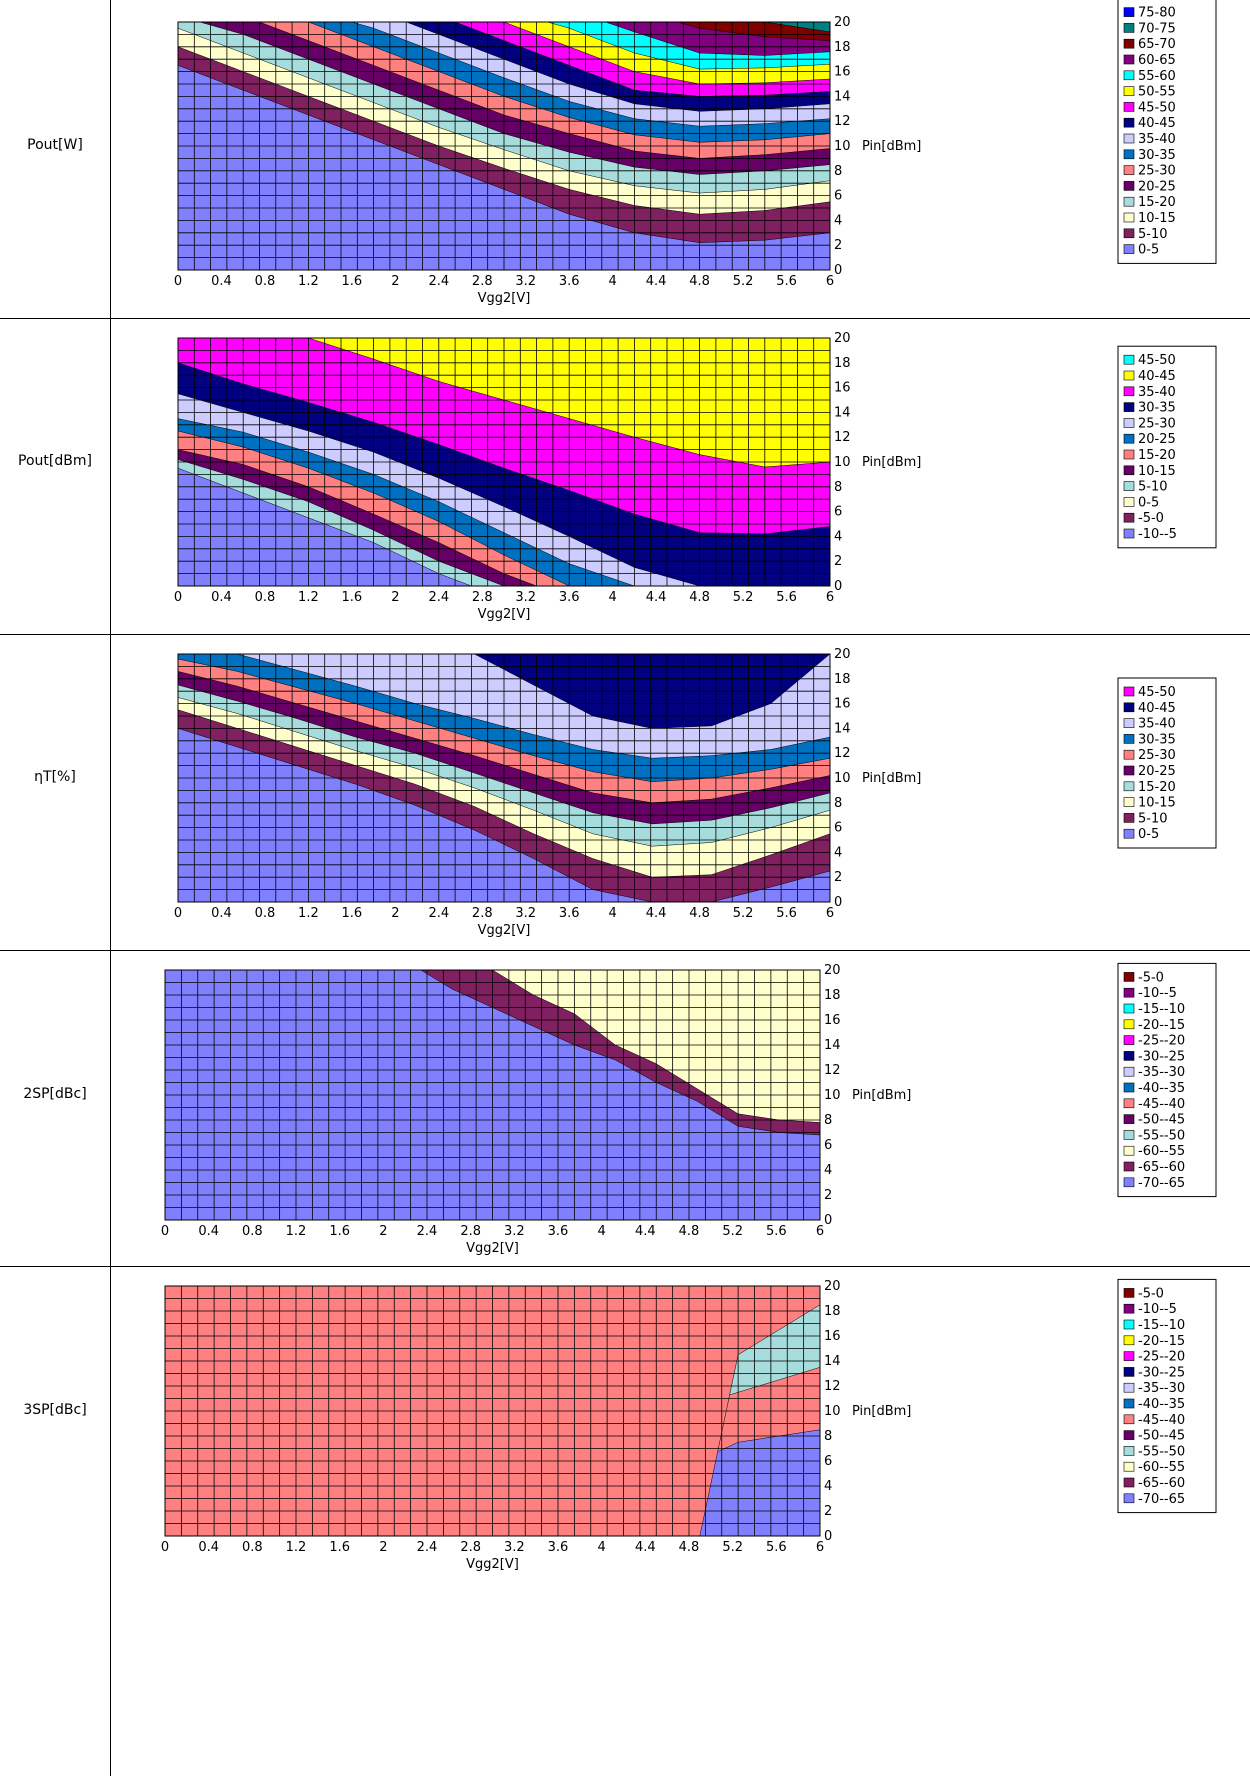  What do you see at coordinates (504, 614) in the screenshot?
I see `x-axis-label: Vgg2[V]` at bounding box center [504, 614].